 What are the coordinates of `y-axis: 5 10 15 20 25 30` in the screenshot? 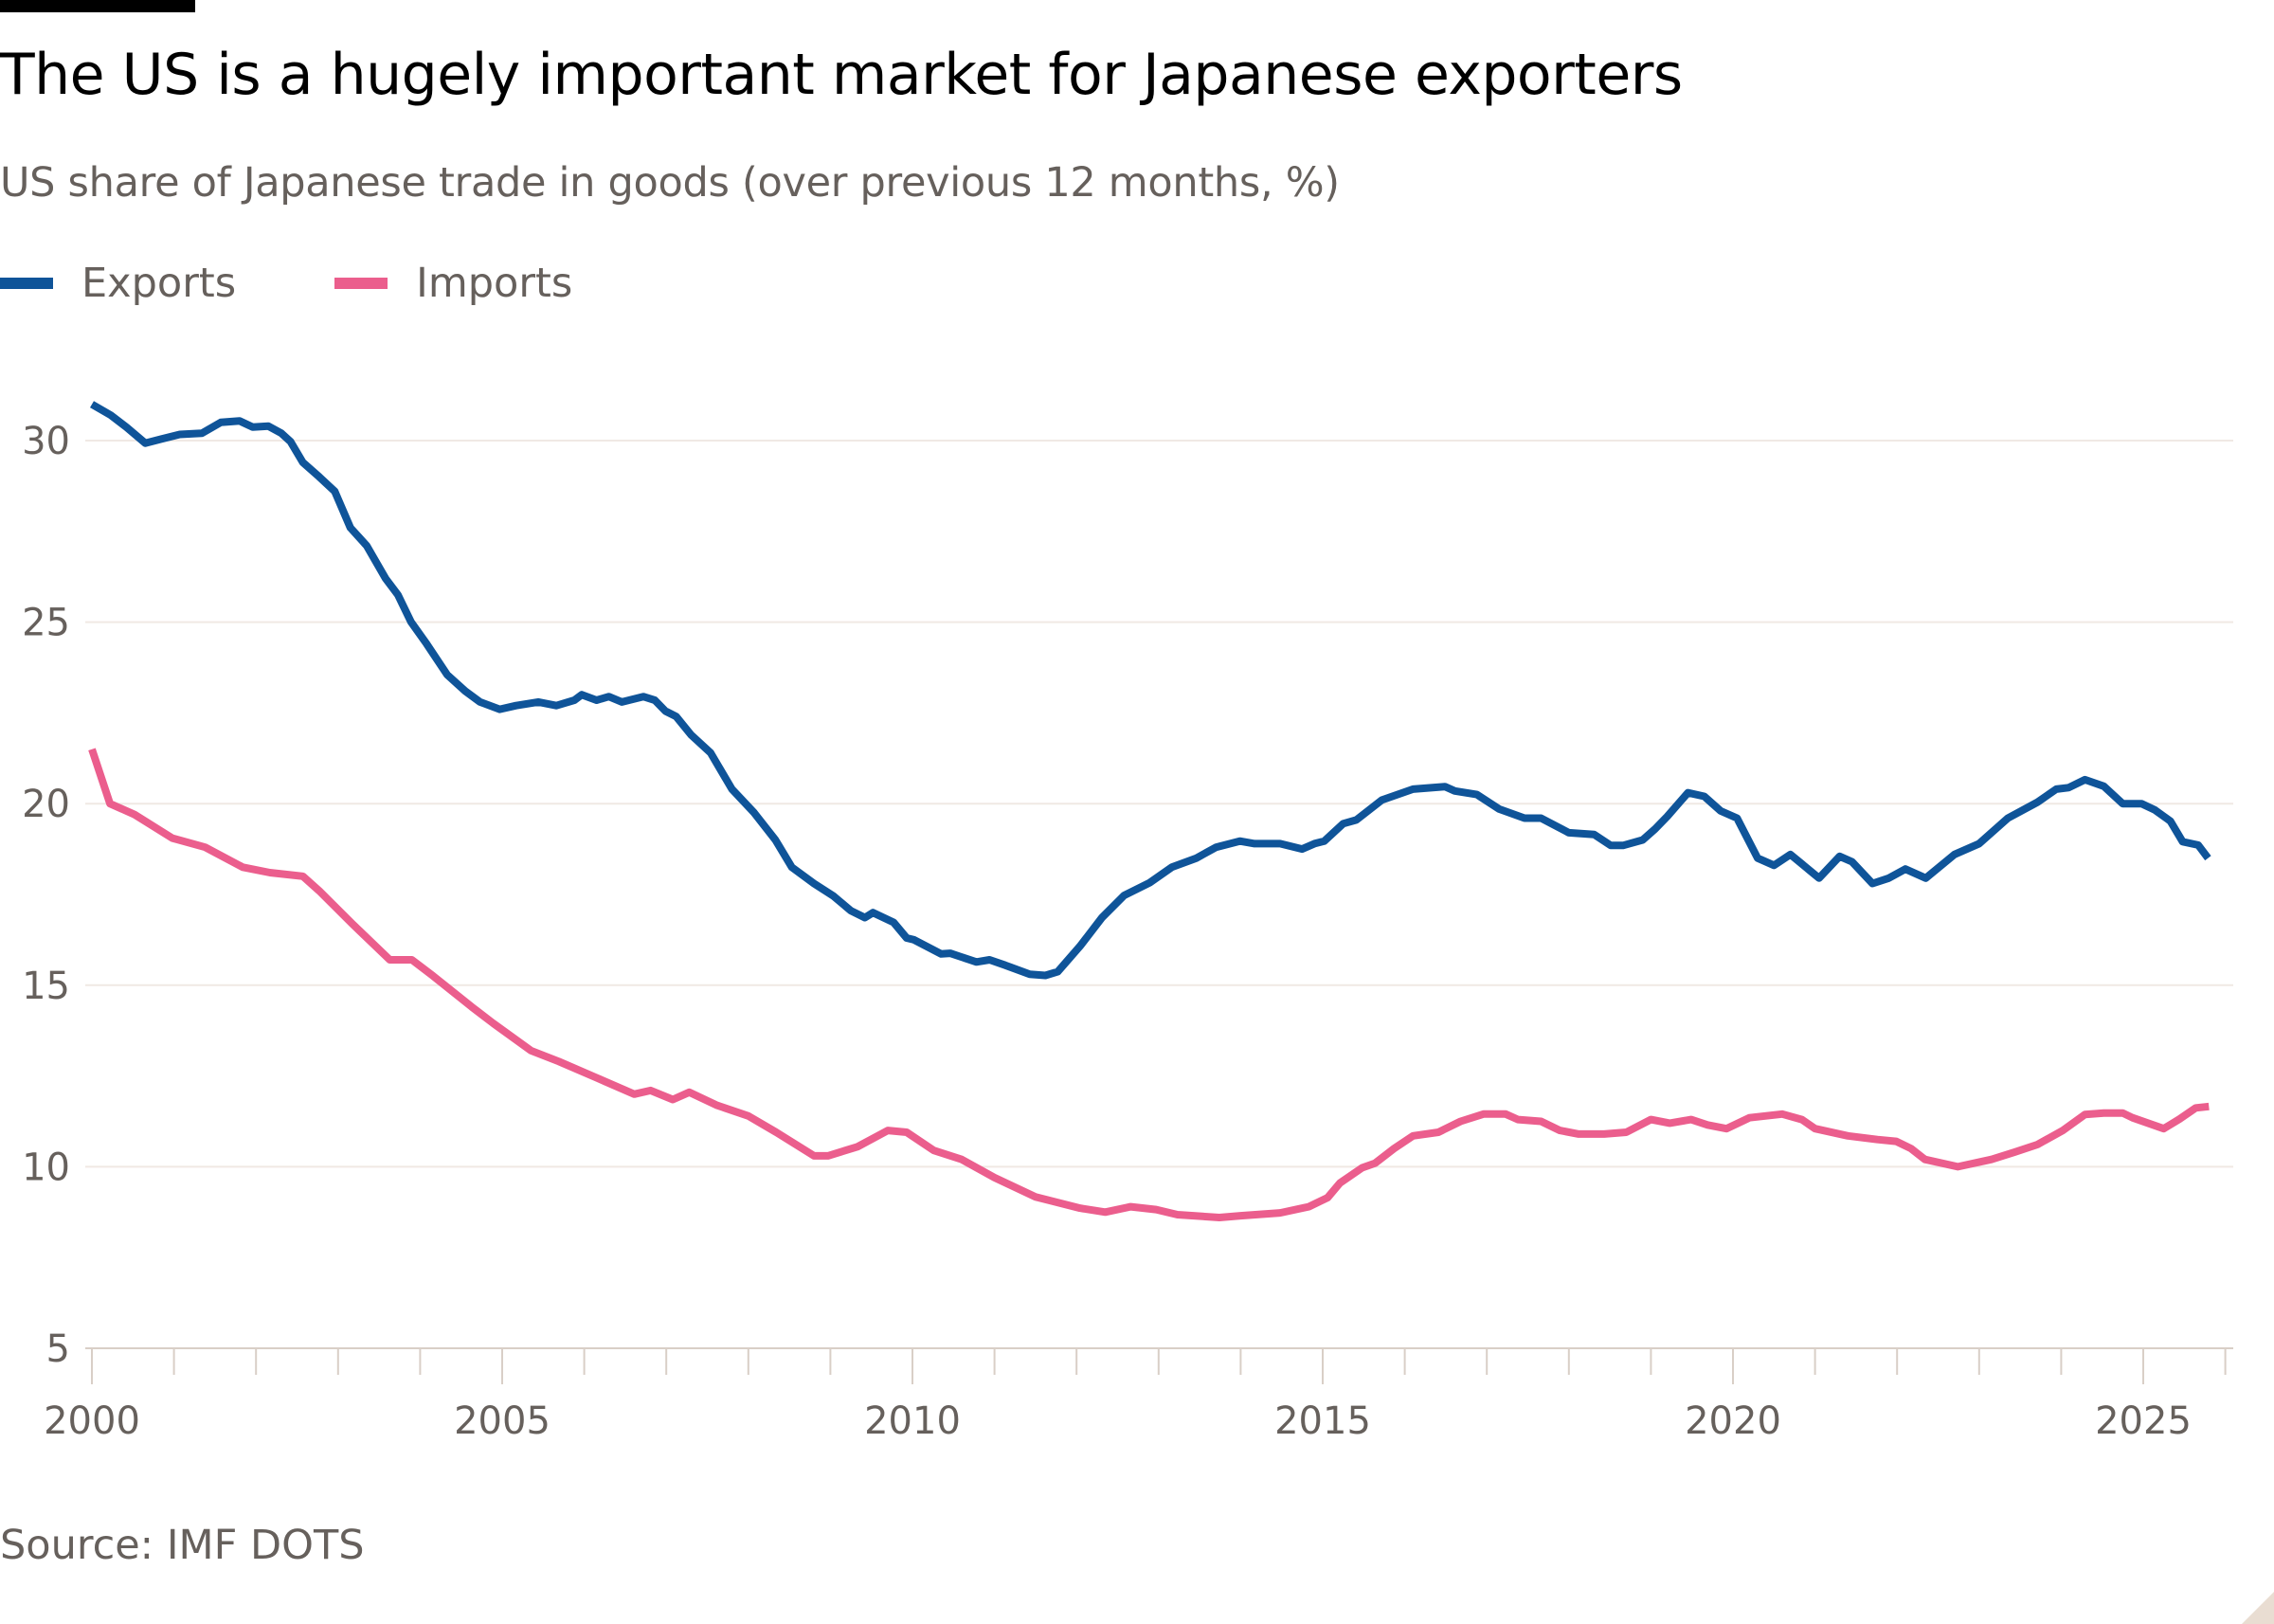 It's located at (46, 895).